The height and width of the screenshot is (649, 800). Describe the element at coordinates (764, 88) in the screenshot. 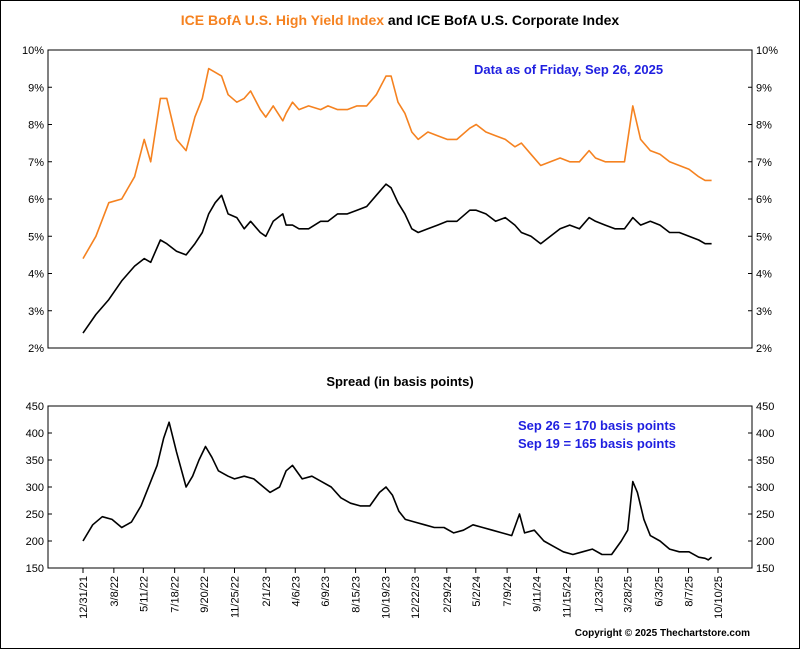

I see `y-tick-label-right: 9%` at that location.